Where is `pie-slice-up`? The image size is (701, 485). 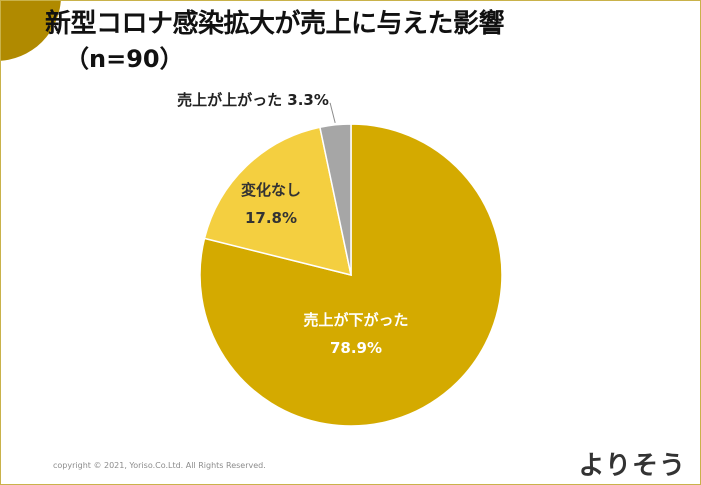
pie-slice-up is located at coordinates (335, 199).